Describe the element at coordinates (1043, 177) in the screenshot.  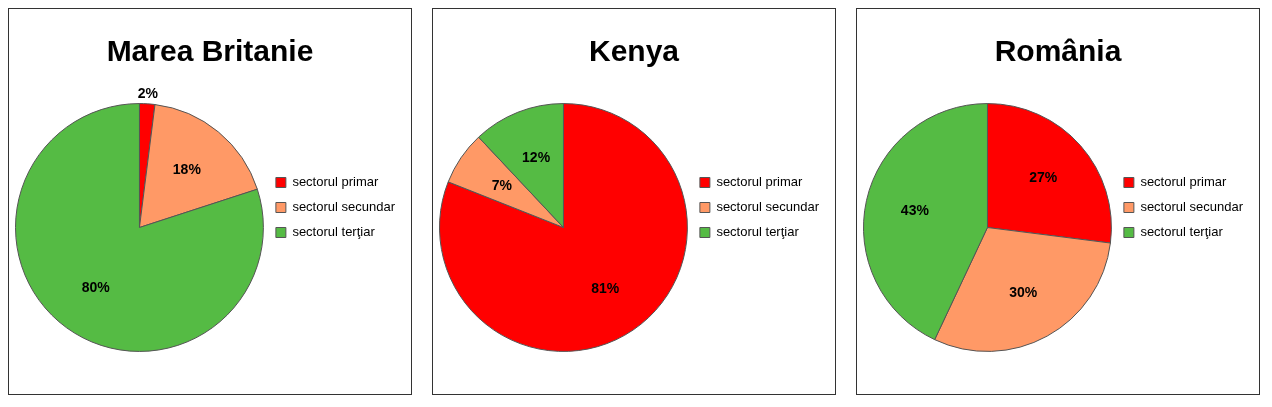
I see `data-label: 27%` at that location.